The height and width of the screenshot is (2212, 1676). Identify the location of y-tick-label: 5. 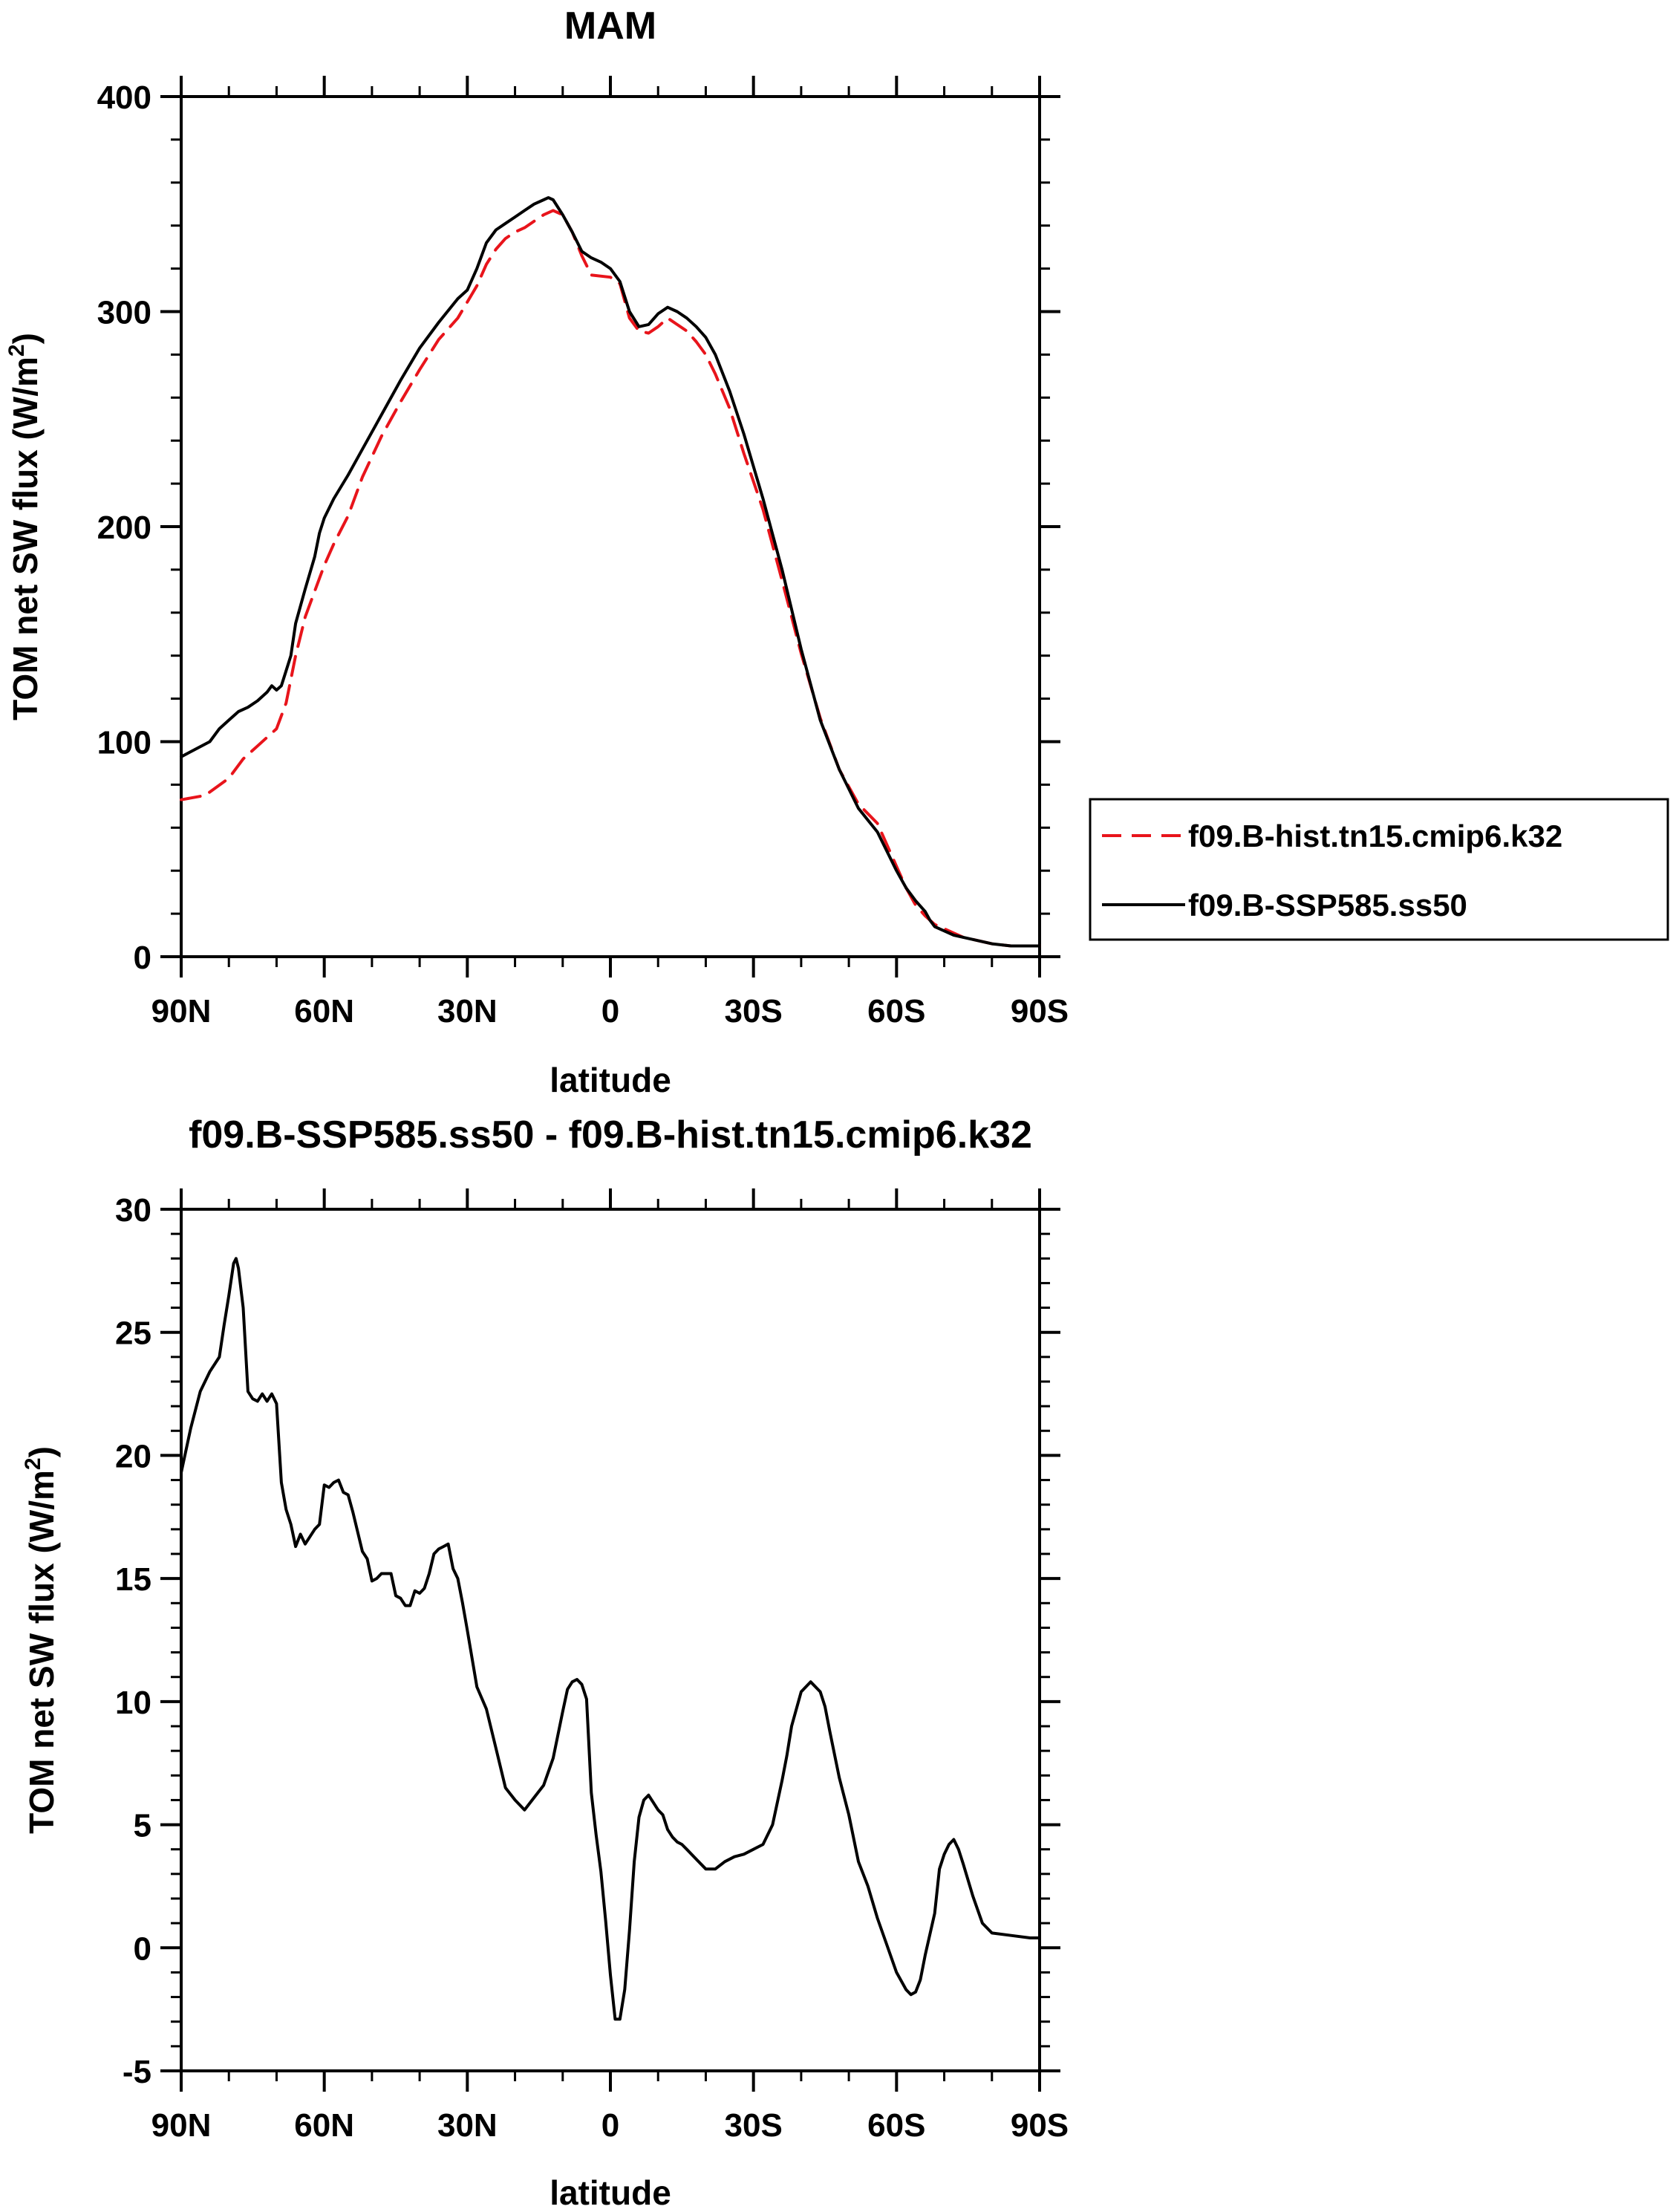
(142, 1826).